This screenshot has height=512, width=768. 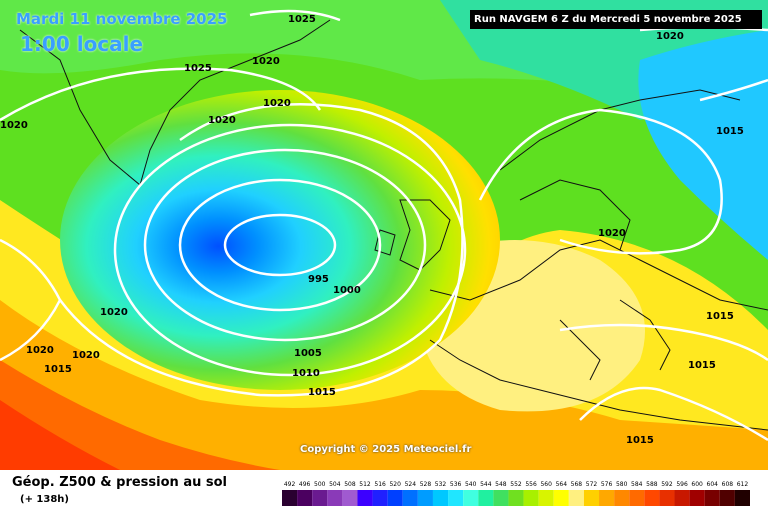 I want to click on scale-value: 512, so click(x=365, y=484).